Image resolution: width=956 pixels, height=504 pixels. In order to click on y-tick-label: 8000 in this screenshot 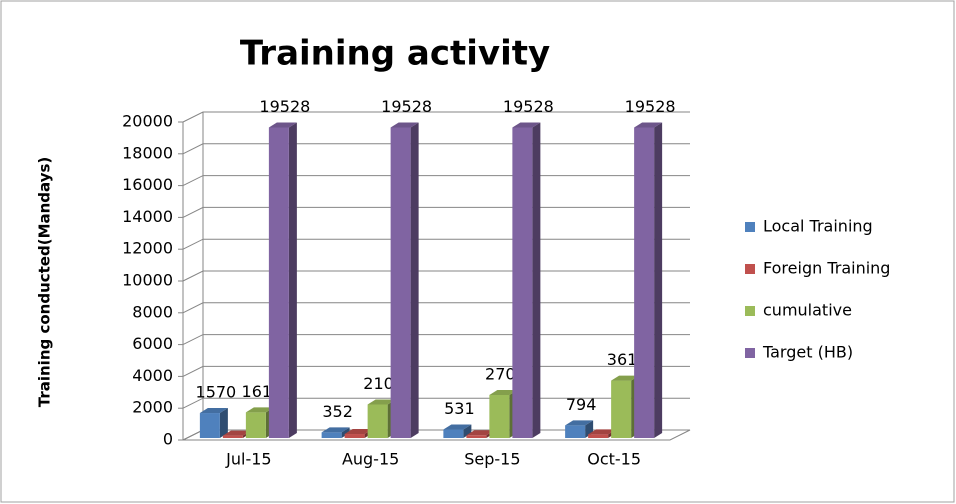, I will do `click(152, 311)`.